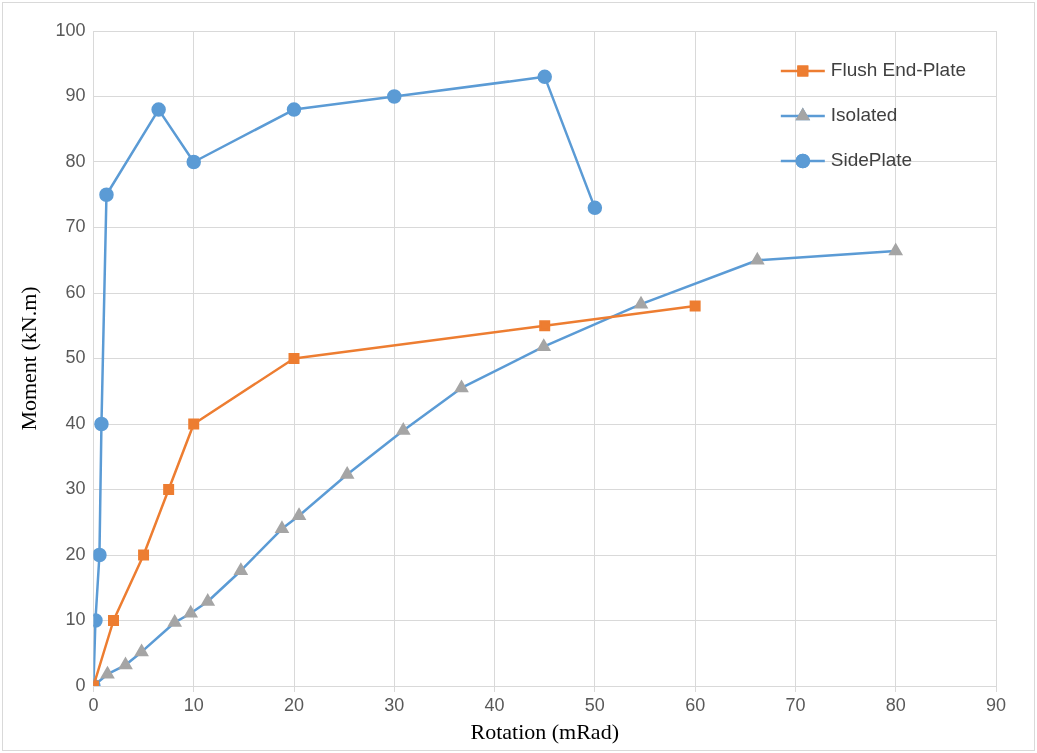  I want to click on y-tick-label: 50, so click(75, 357).